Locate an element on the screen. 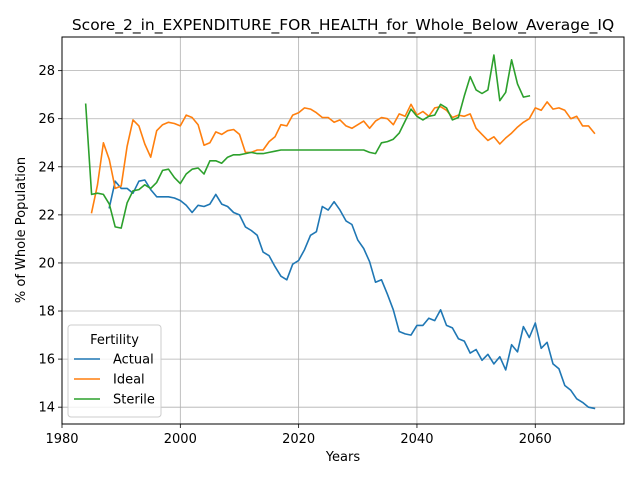 This screenshot has width=640, height=480. x-axis-label: Years is located at coordinates (343, 457).